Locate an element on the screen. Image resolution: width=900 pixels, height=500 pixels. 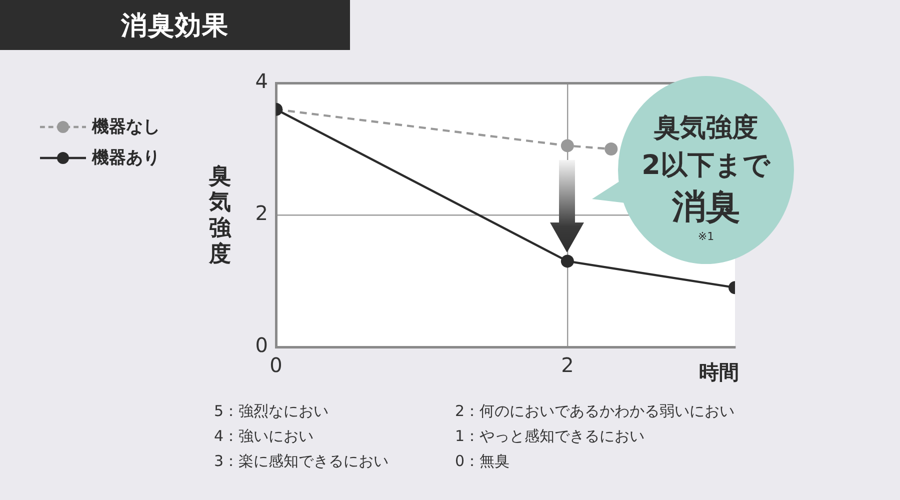
chart-title: 消臭効果 is located at coordinates (175, 25).